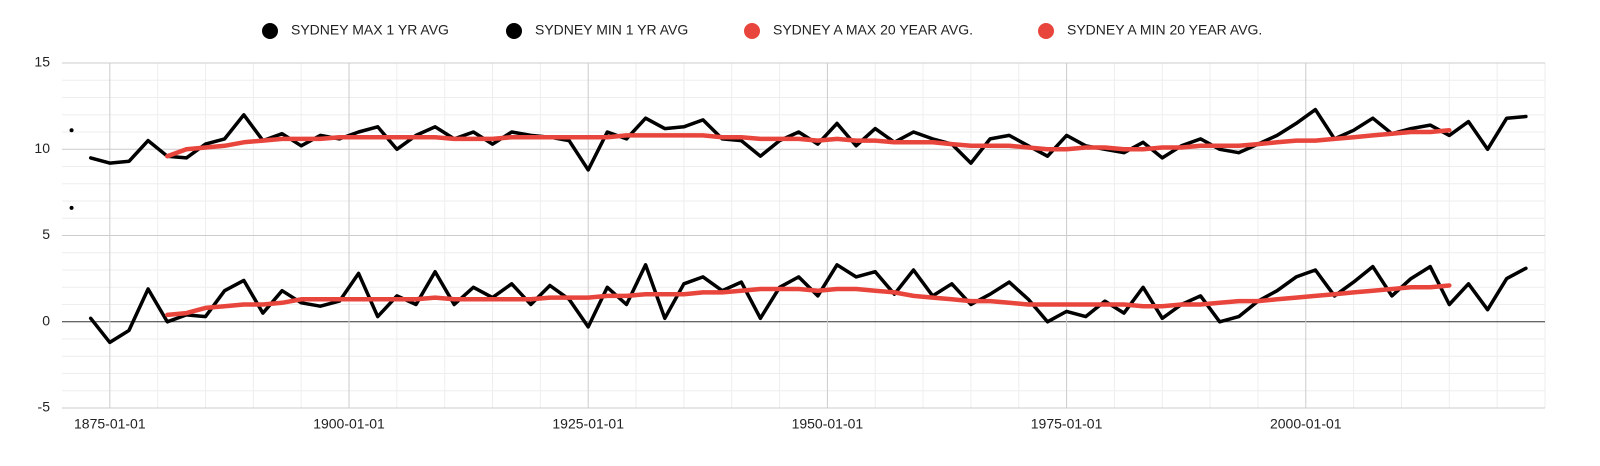 The width and height of the screenshot is (1600, 466). What do you see at coordinates (370, 30) in the screenshot?
I see `legend-label: SYDNEY MAX 1 YR AVG` at bounding box center [370, 30].